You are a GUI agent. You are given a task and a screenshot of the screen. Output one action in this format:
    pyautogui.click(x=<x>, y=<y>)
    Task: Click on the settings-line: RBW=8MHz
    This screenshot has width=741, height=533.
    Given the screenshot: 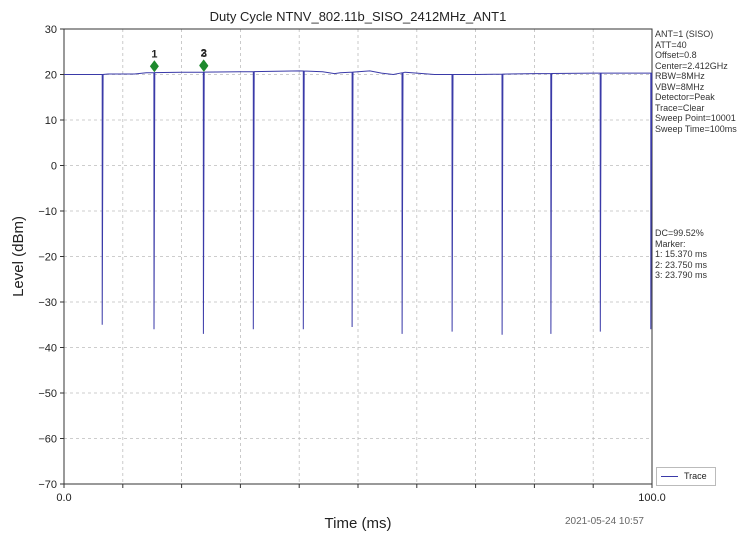 What is the action you would take?
    pyautogui.click(x=698, y=76)
    